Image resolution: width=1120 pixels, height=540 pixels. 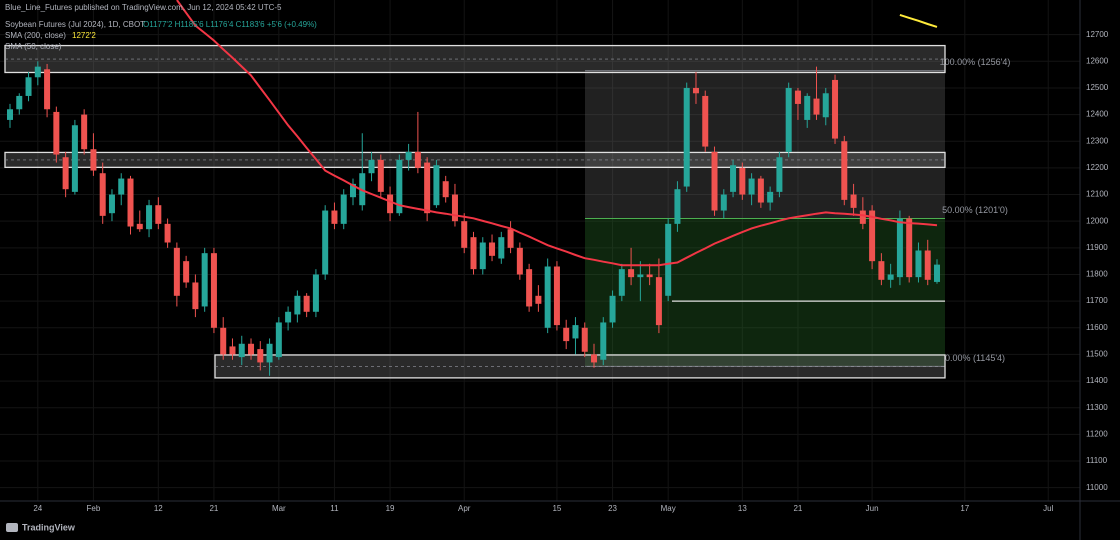 I want to click on fib-label: 50.00% (1201'0), so click(x=975, y=210).